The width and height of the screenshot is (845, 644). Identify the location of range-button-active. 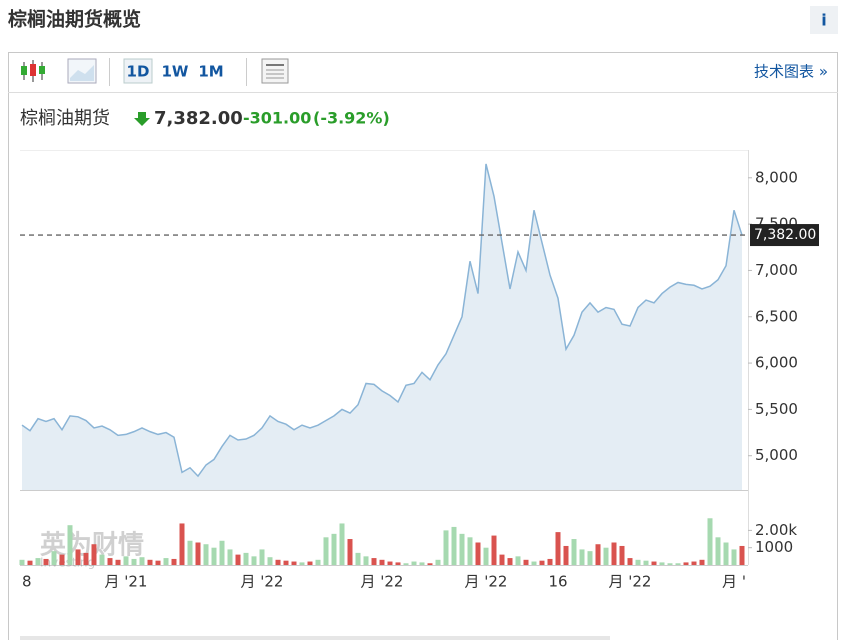
(138, 71).